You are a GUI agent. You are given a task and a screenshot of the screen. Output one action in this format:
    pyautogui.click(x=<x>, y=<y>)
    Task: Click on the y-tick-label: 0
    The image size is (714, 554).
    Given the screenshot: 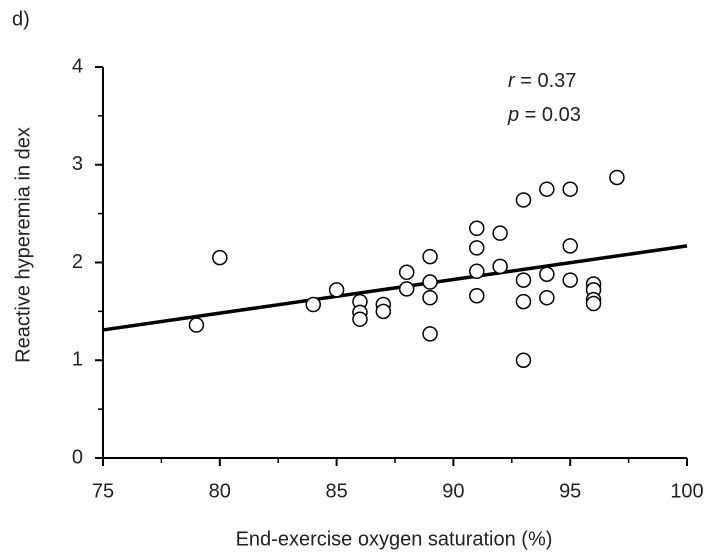 What is the action you would take?
    pyautogui.click(x=77, y=457)
    